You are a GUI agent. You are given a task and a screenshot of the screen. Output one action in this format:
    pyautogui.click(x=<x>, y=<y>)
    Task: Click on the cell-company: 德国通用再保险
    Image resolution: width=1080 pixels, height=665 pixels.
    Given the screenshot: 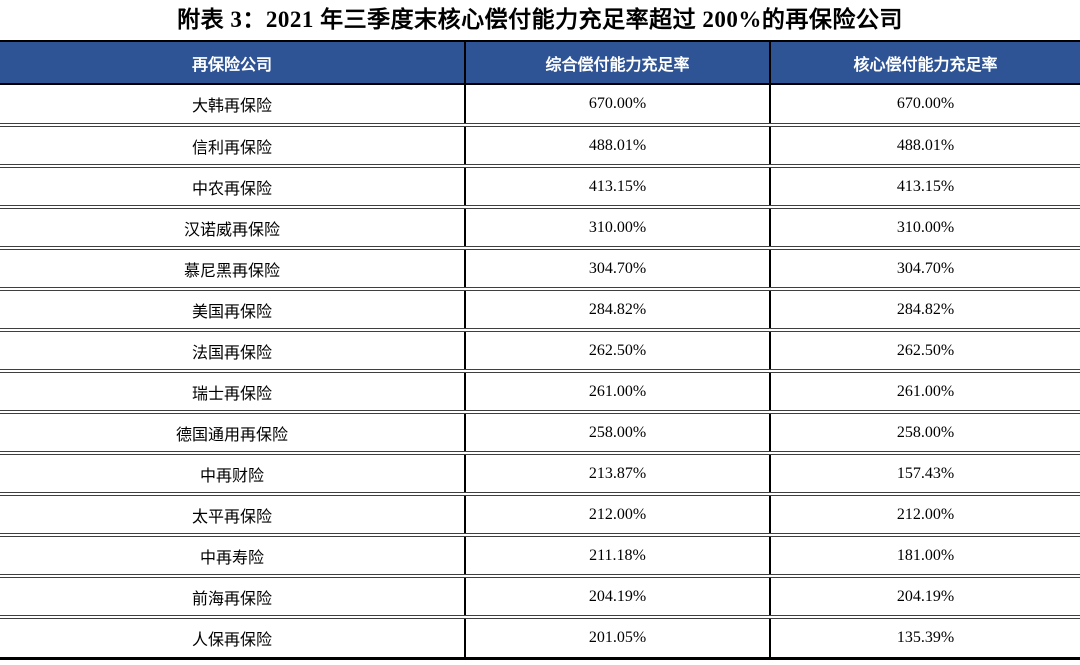 What is the action you would take?
    pyautogui.click(x=232, y=433)
    